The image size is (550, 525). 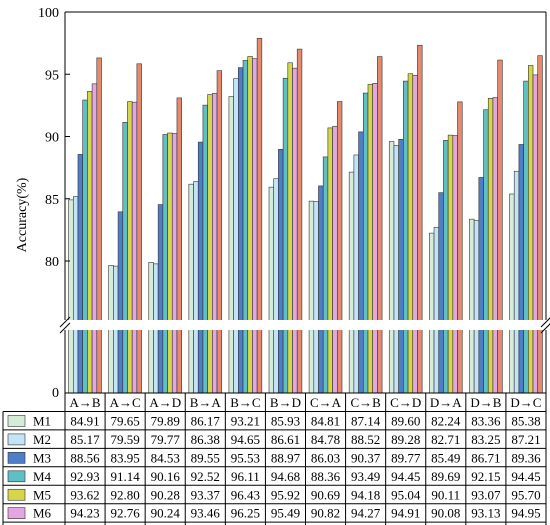 What do you see at coordinates (22, 214) in the screenshot?
I see `y-axis-label: Accuracy(%)` at bounding box center [22, 214].